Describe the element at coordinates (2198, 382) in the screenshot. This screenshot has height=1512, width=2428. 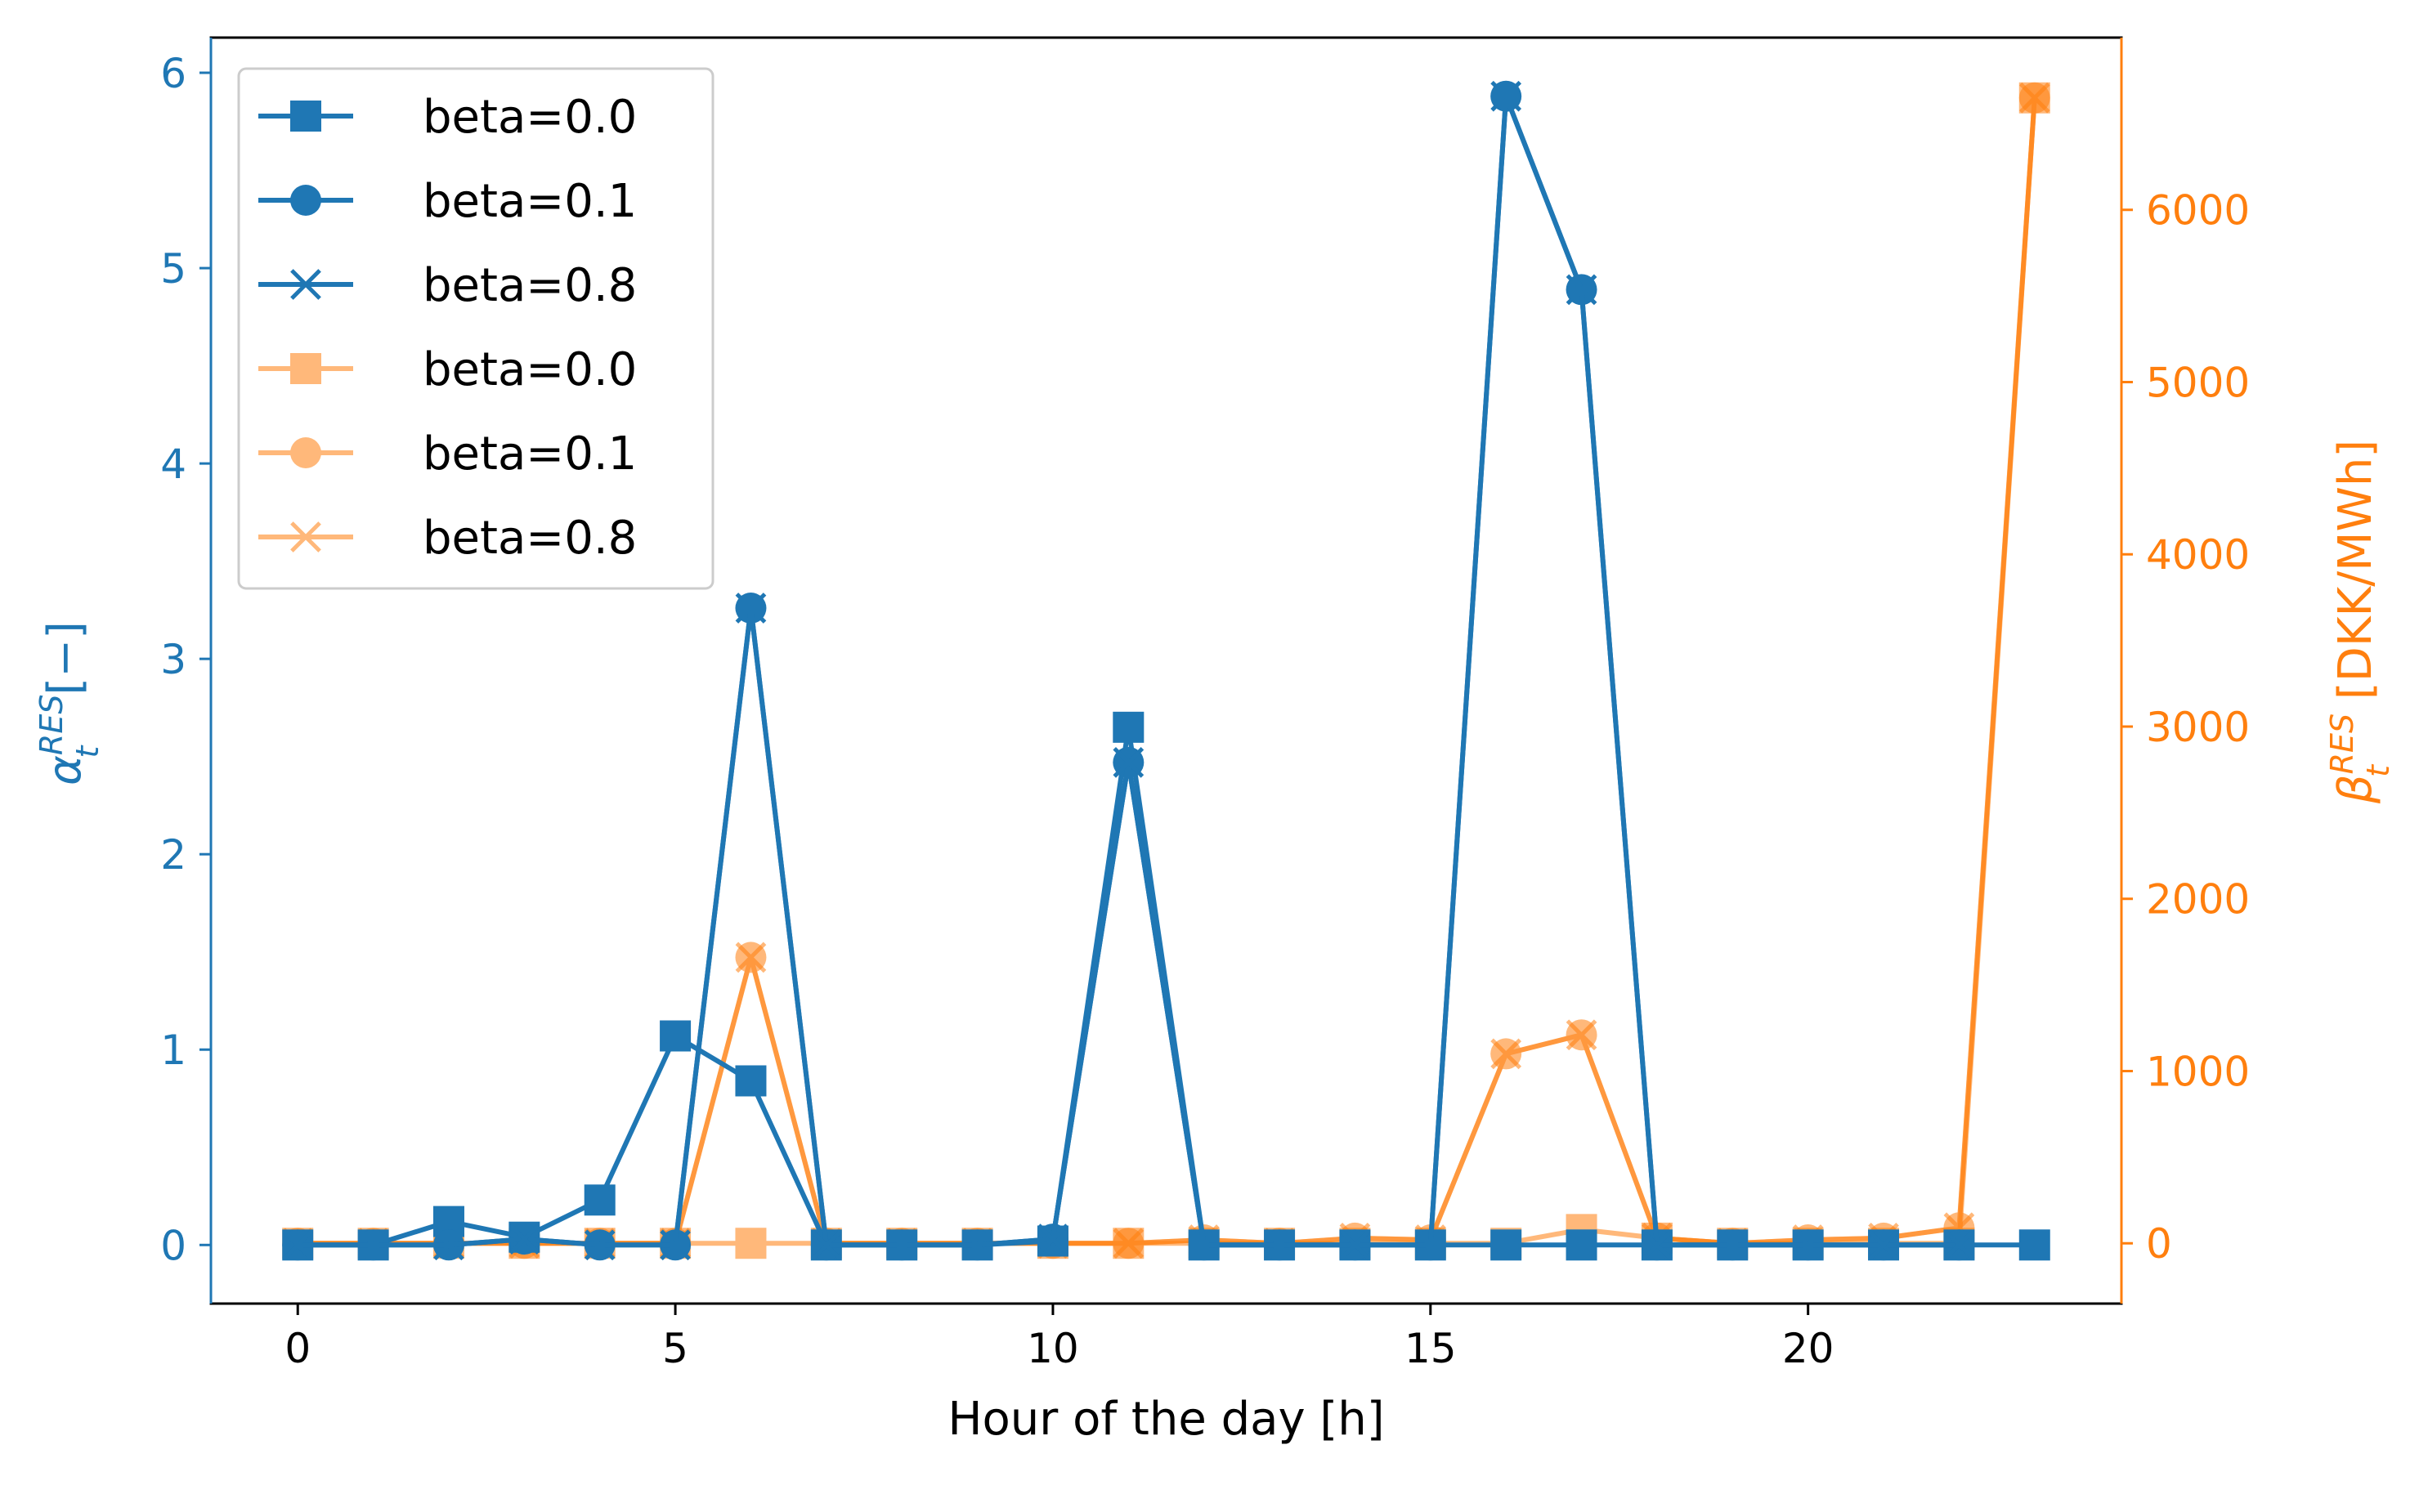
I see `right-y-tick-label: 5000` at that location.